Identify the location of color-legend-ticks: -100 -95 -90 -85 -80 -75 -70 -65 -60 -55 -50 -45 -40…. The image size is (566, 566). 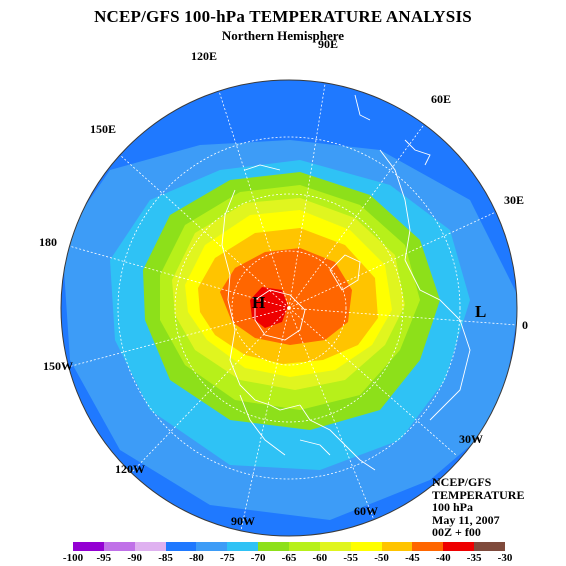
(283, 559).